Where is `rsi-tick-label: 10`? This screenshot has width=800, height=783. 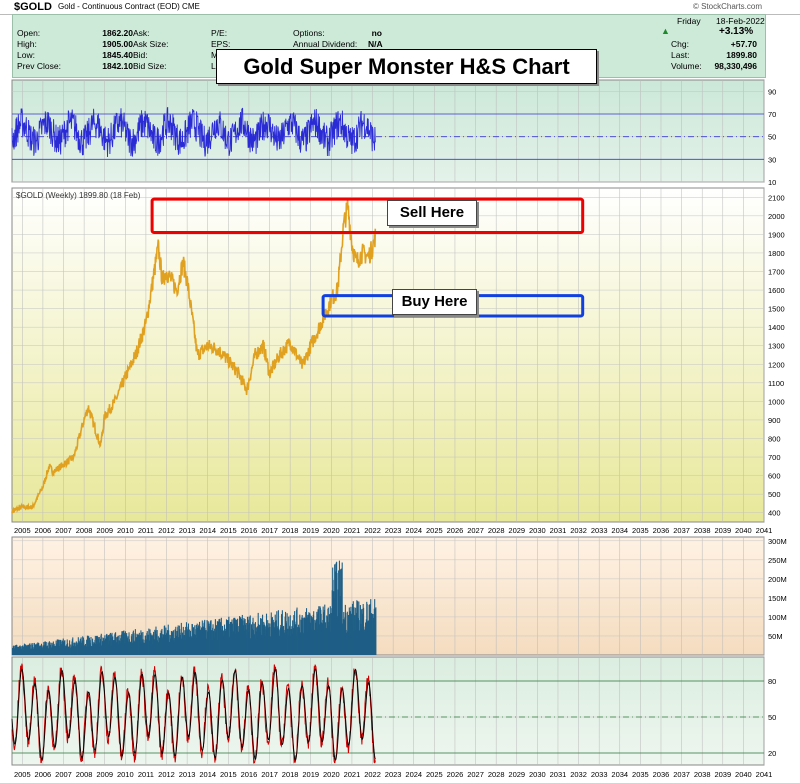
rsi-tick-label: 10 is located at coordinates (772, 182).